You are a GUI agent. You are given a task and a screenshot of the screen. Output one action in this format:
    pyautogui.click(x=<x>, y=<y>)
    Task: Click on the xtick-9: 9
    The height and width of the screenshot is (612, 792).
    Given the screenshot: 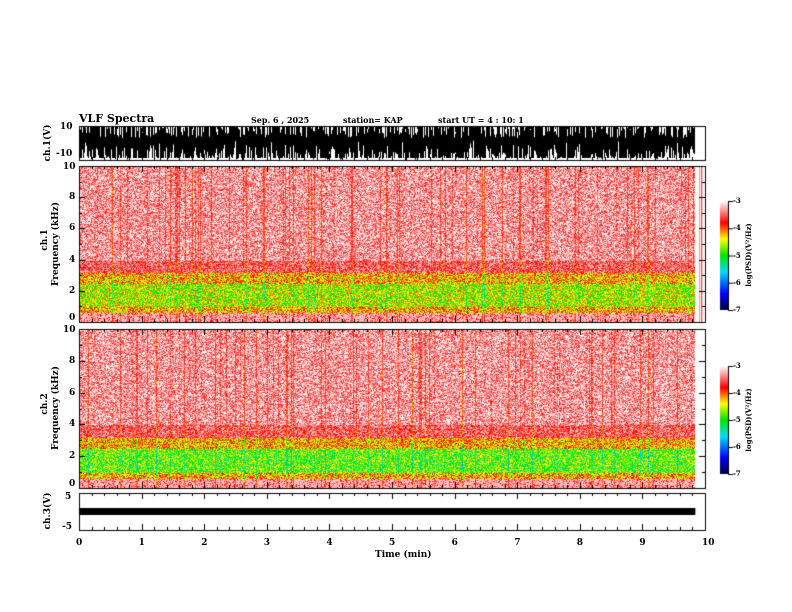 What is the action you would take?
    pyautogui.click(x=642, y=543)
    